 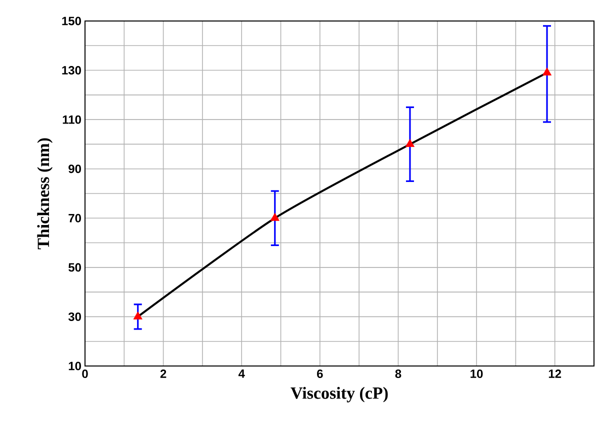 I want to click on x-axis-title: Viscosity (cP), so click(x=339, y=394).